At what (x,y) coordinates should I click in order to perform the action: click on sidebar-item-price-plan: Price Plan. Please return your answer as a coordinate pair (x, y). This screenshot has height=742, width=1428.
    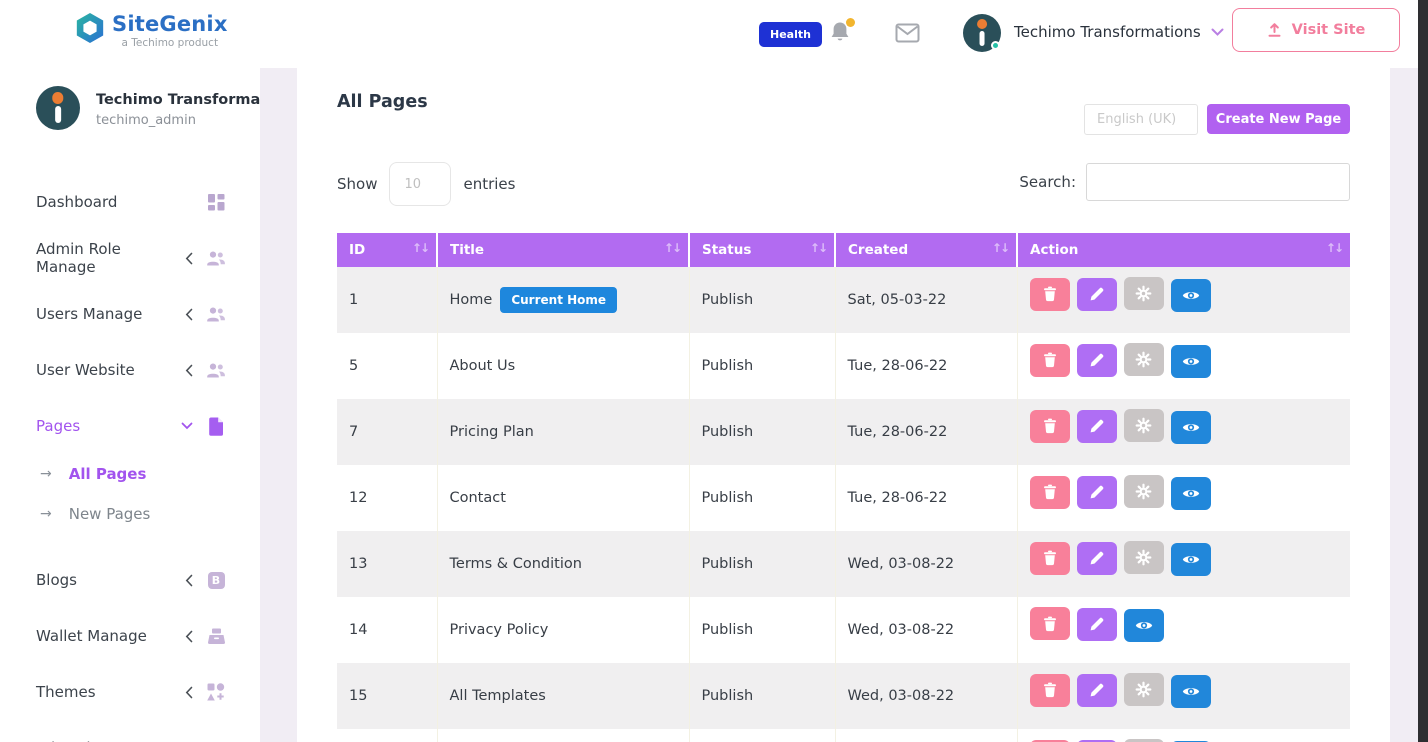
    Looking at the image, I should click on (130, 731).